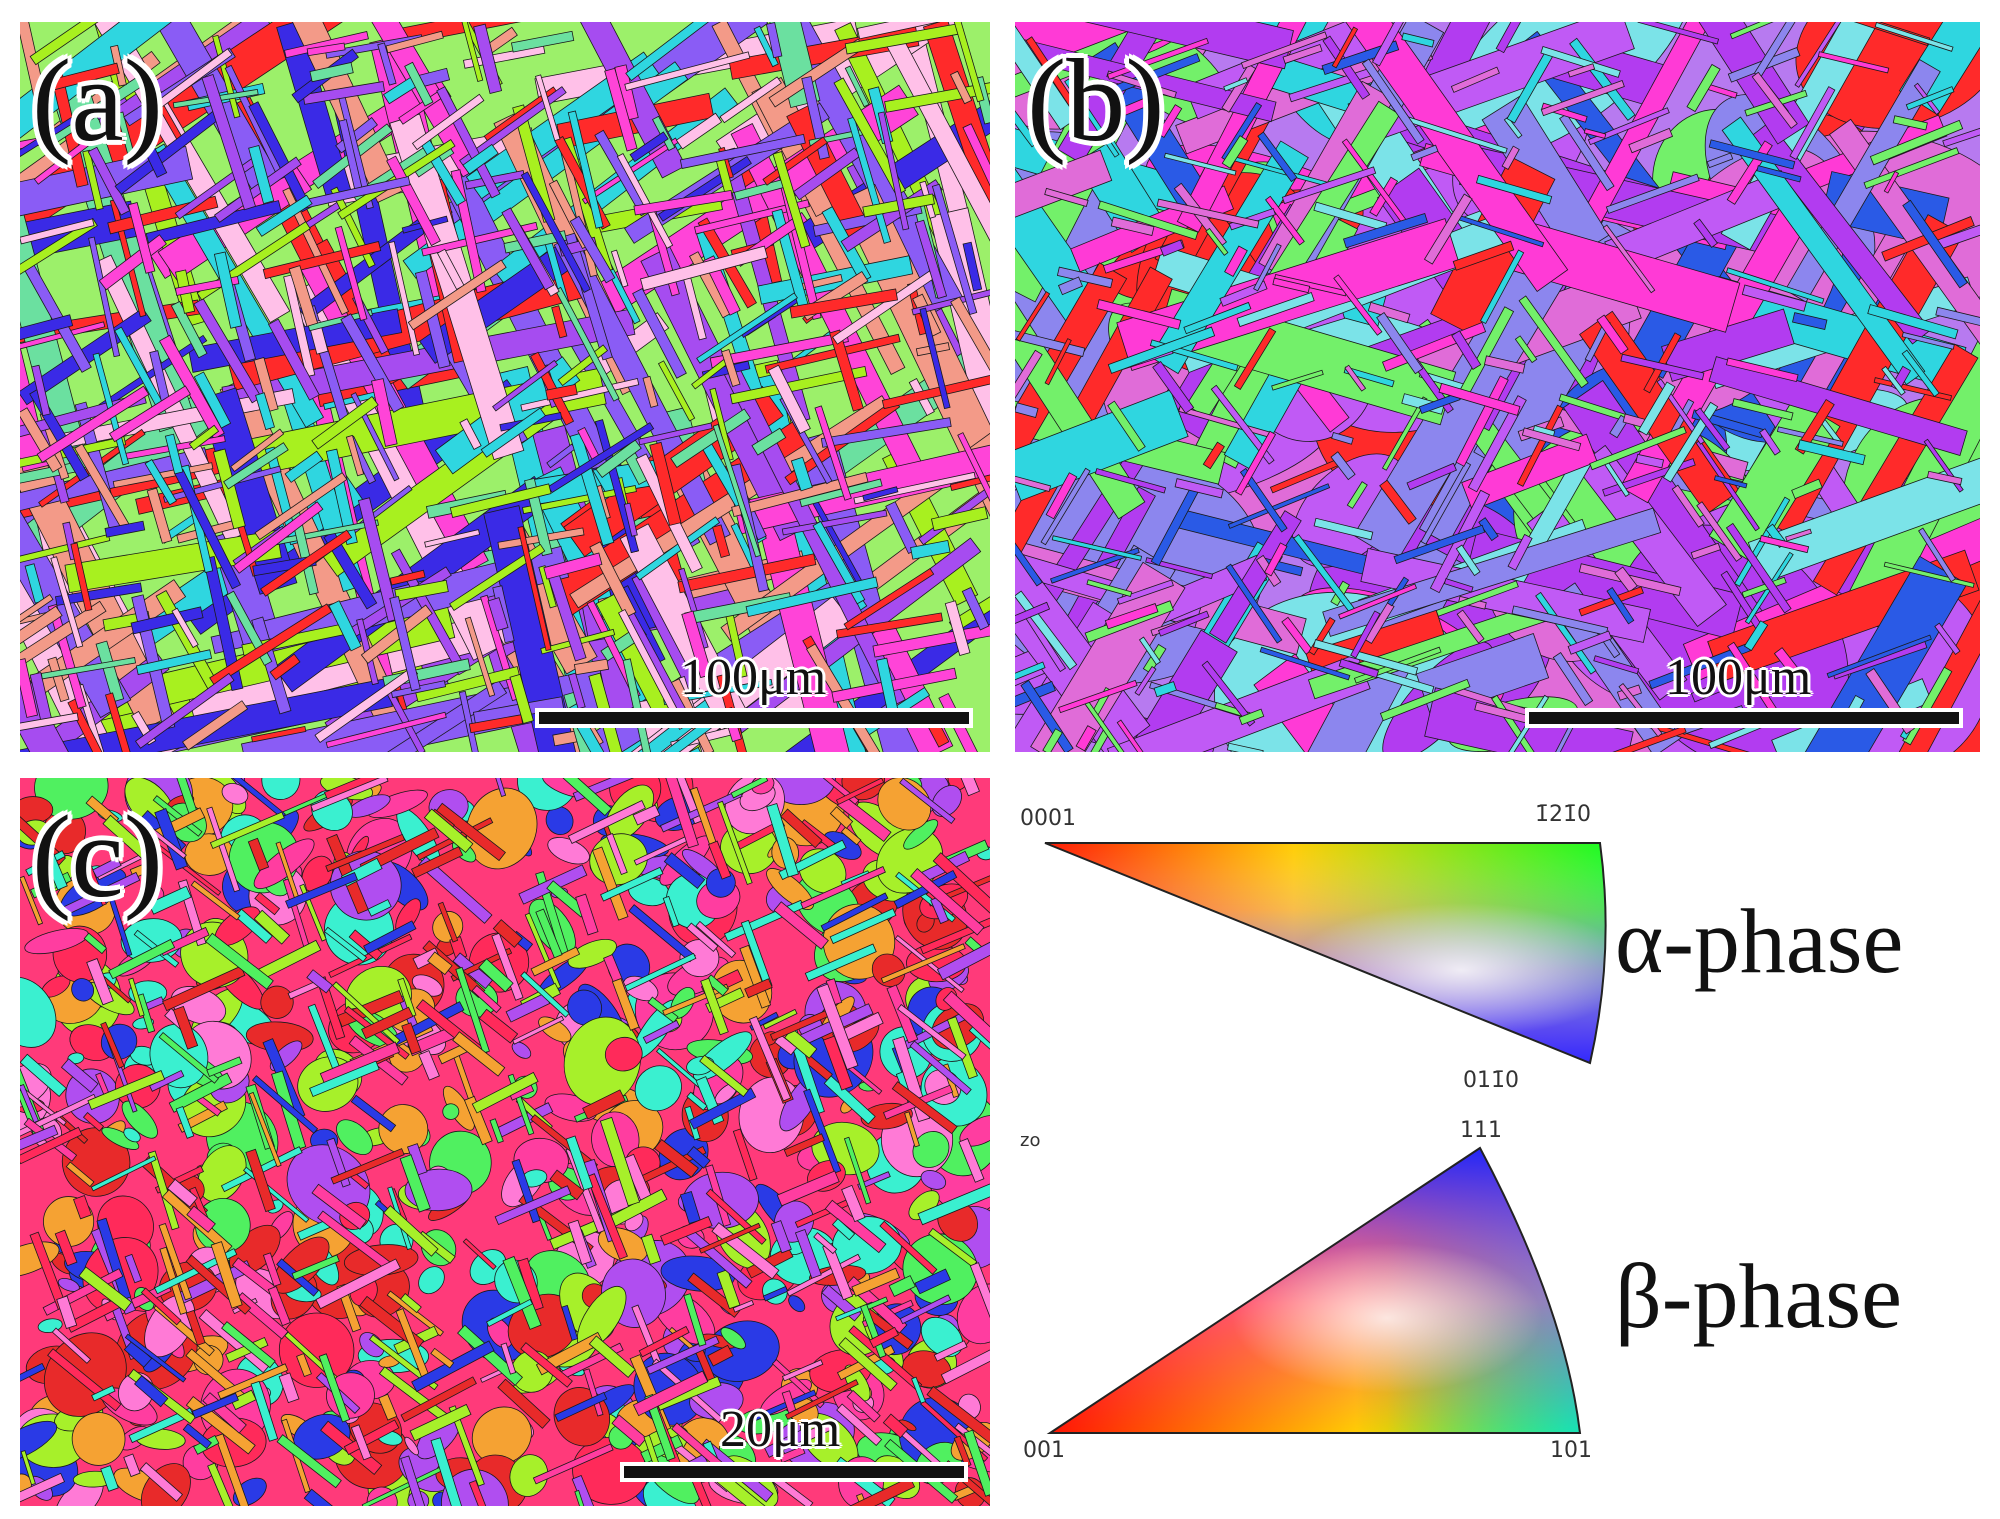 This screenshot has height=1519, width=2000. I want to click on scale-label-a: 100μm, so click(753, 677).